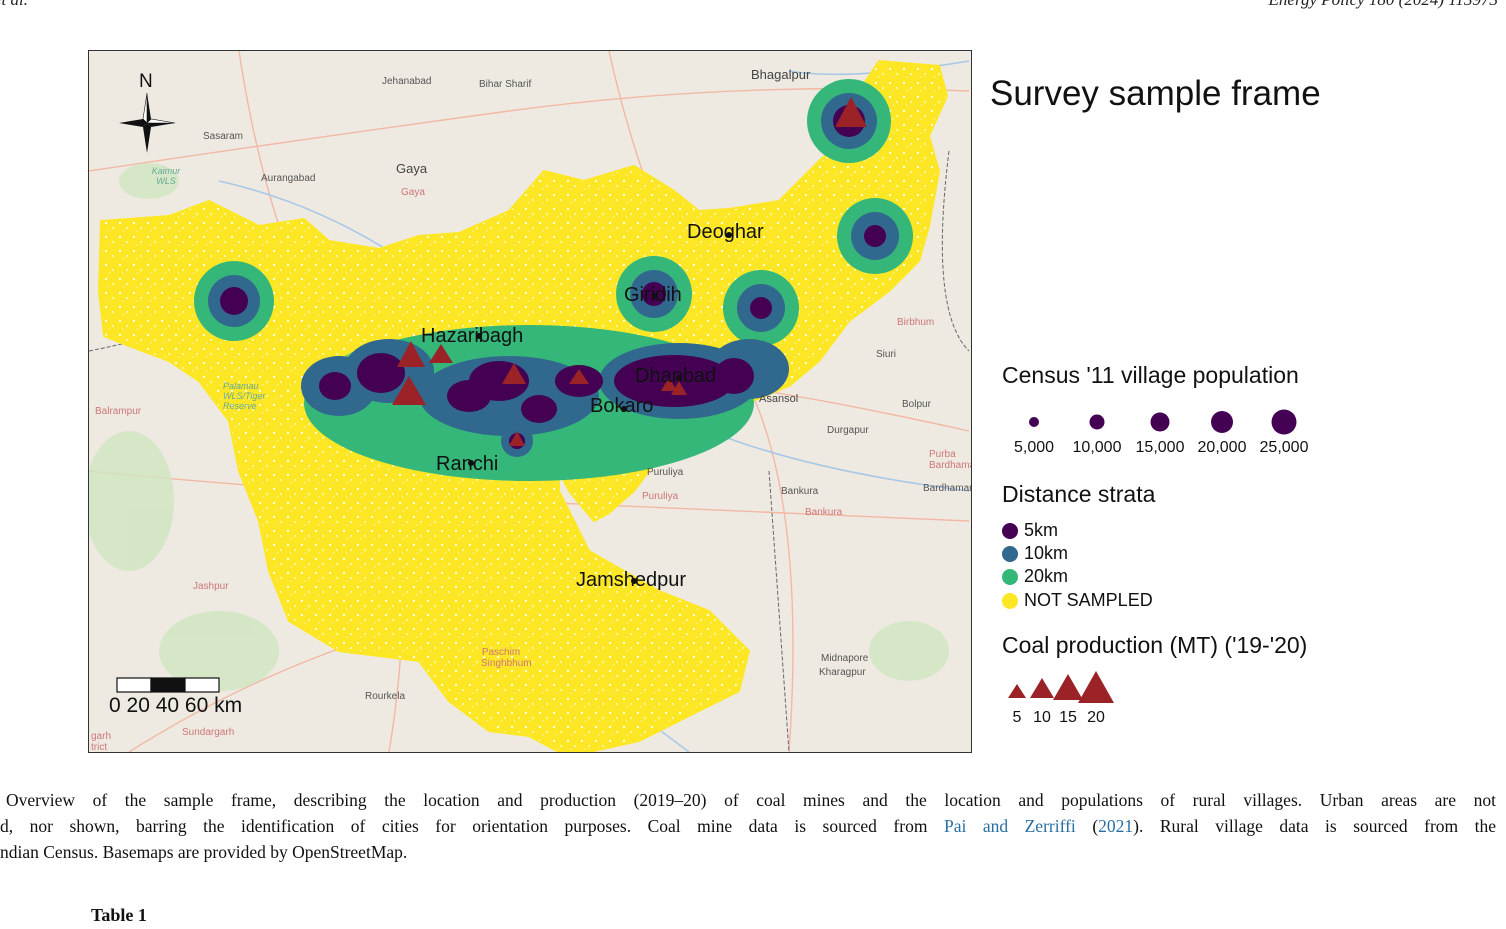  Describe the element at coordinates (1068, 717) in the screenshot. I see `coal-legend-label: 15` at that location.